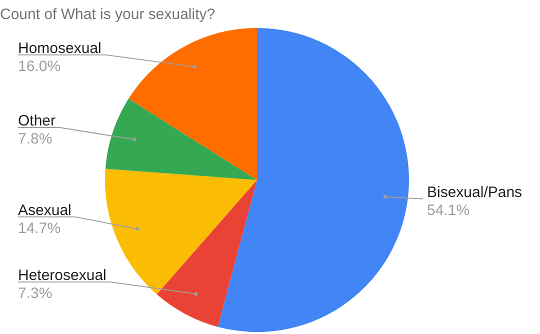  I want to click on slice-label: Homosexual, so click(60, 48).